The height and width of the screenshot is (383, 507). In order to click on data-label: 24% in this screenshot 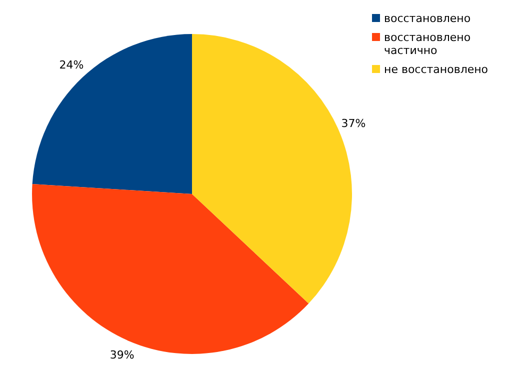, I will do `click(71, 65)`.